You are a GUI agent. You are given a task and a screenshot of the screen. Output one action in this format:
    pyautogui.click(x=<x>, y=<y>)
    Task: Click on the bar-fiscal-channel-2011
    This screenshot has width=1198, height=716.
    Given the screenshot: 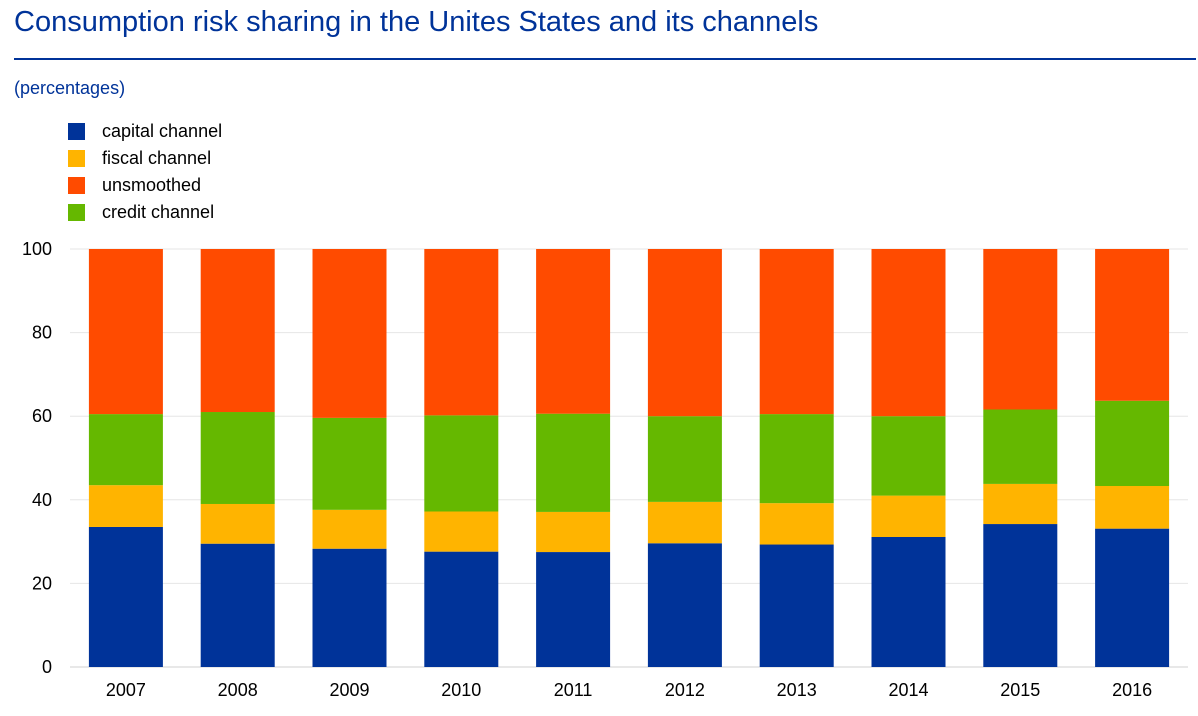 What is the action you would take?
    pyautogui.click(x=573, y=532)
    